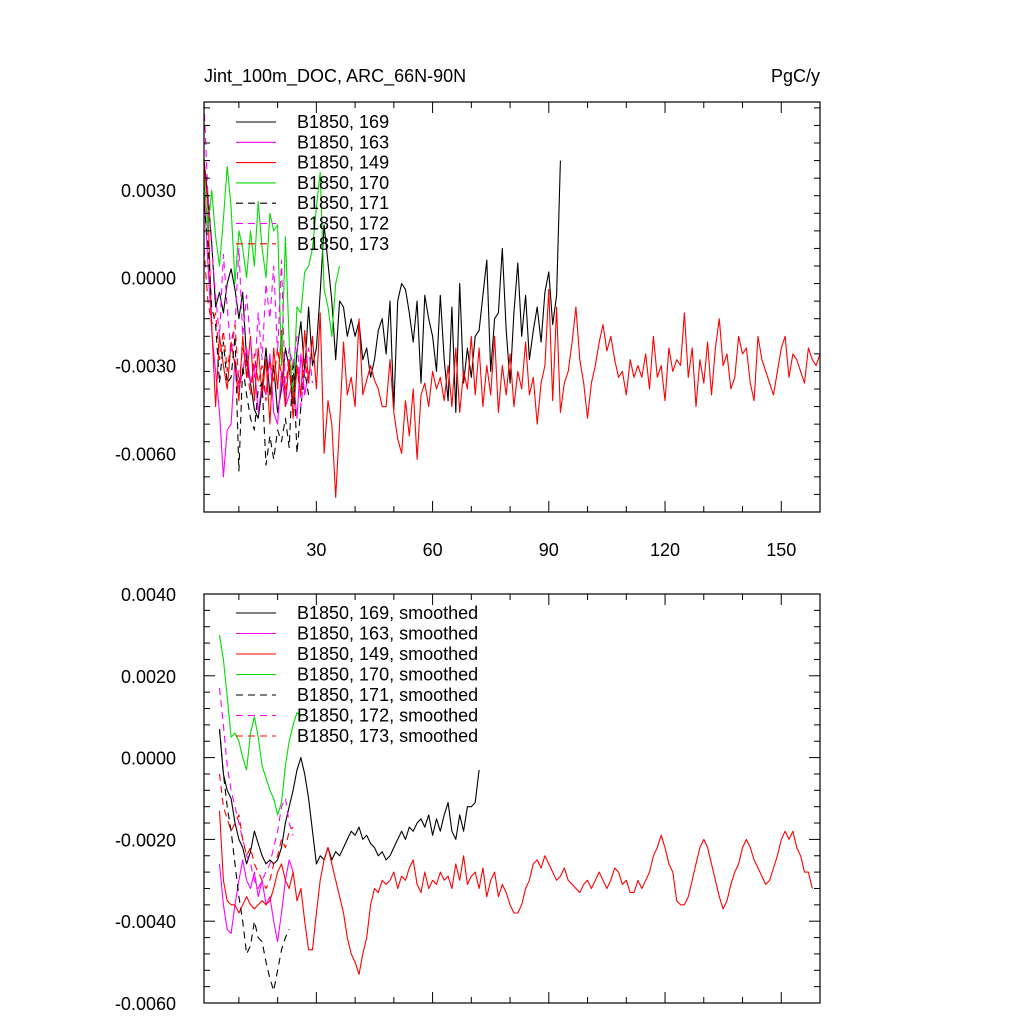 Image resolution: width=1024 pixels, height=1024 pixels. What do you see at coordinates (387, 675) in the screenshot?
I see `legend-label: B1850, 170, smoothed` at bounding box center [387, 675].